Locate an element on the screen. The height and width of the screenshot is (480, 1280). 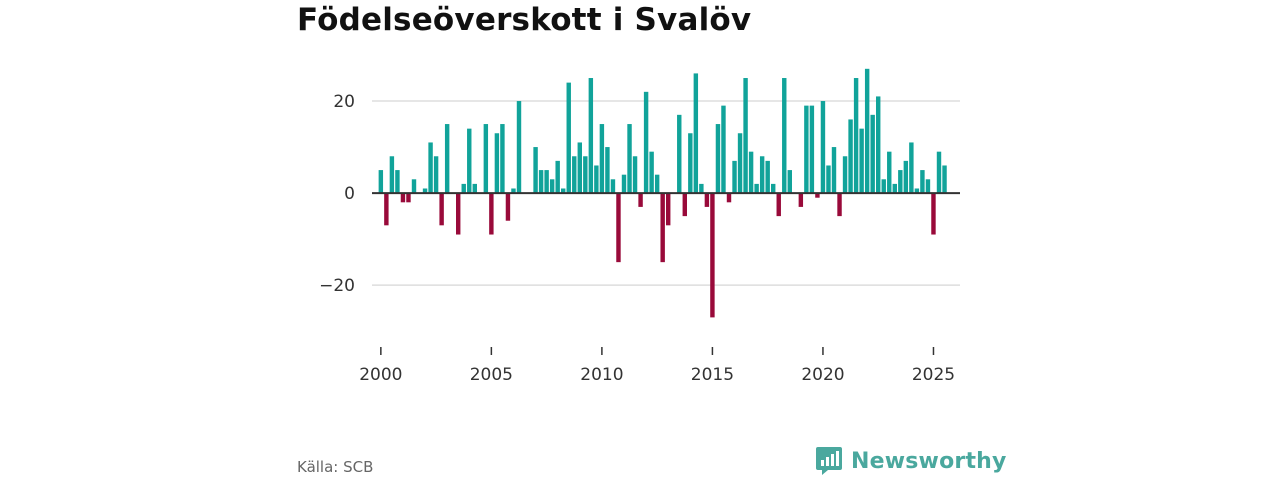
x-axis: 2000 2005 2010 2015 2020 2025 is located at coordinates (657, 366).